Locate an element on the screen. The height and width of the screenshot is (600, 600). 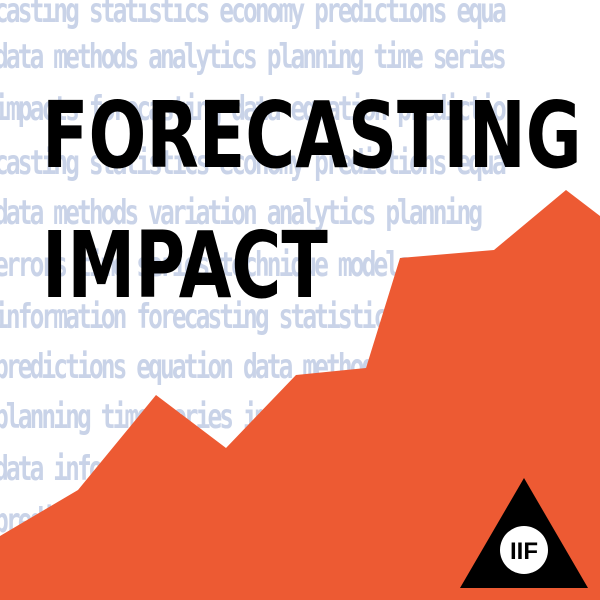
title-line-2: IMPACT is located at coordinates (185, 265).